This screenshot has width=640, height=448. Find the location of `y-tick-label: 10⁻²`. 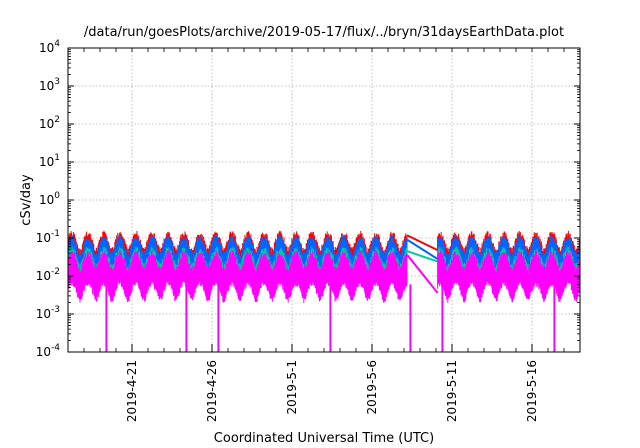

y-tick-label: 10⁻² is located at coordinates (48, 275).